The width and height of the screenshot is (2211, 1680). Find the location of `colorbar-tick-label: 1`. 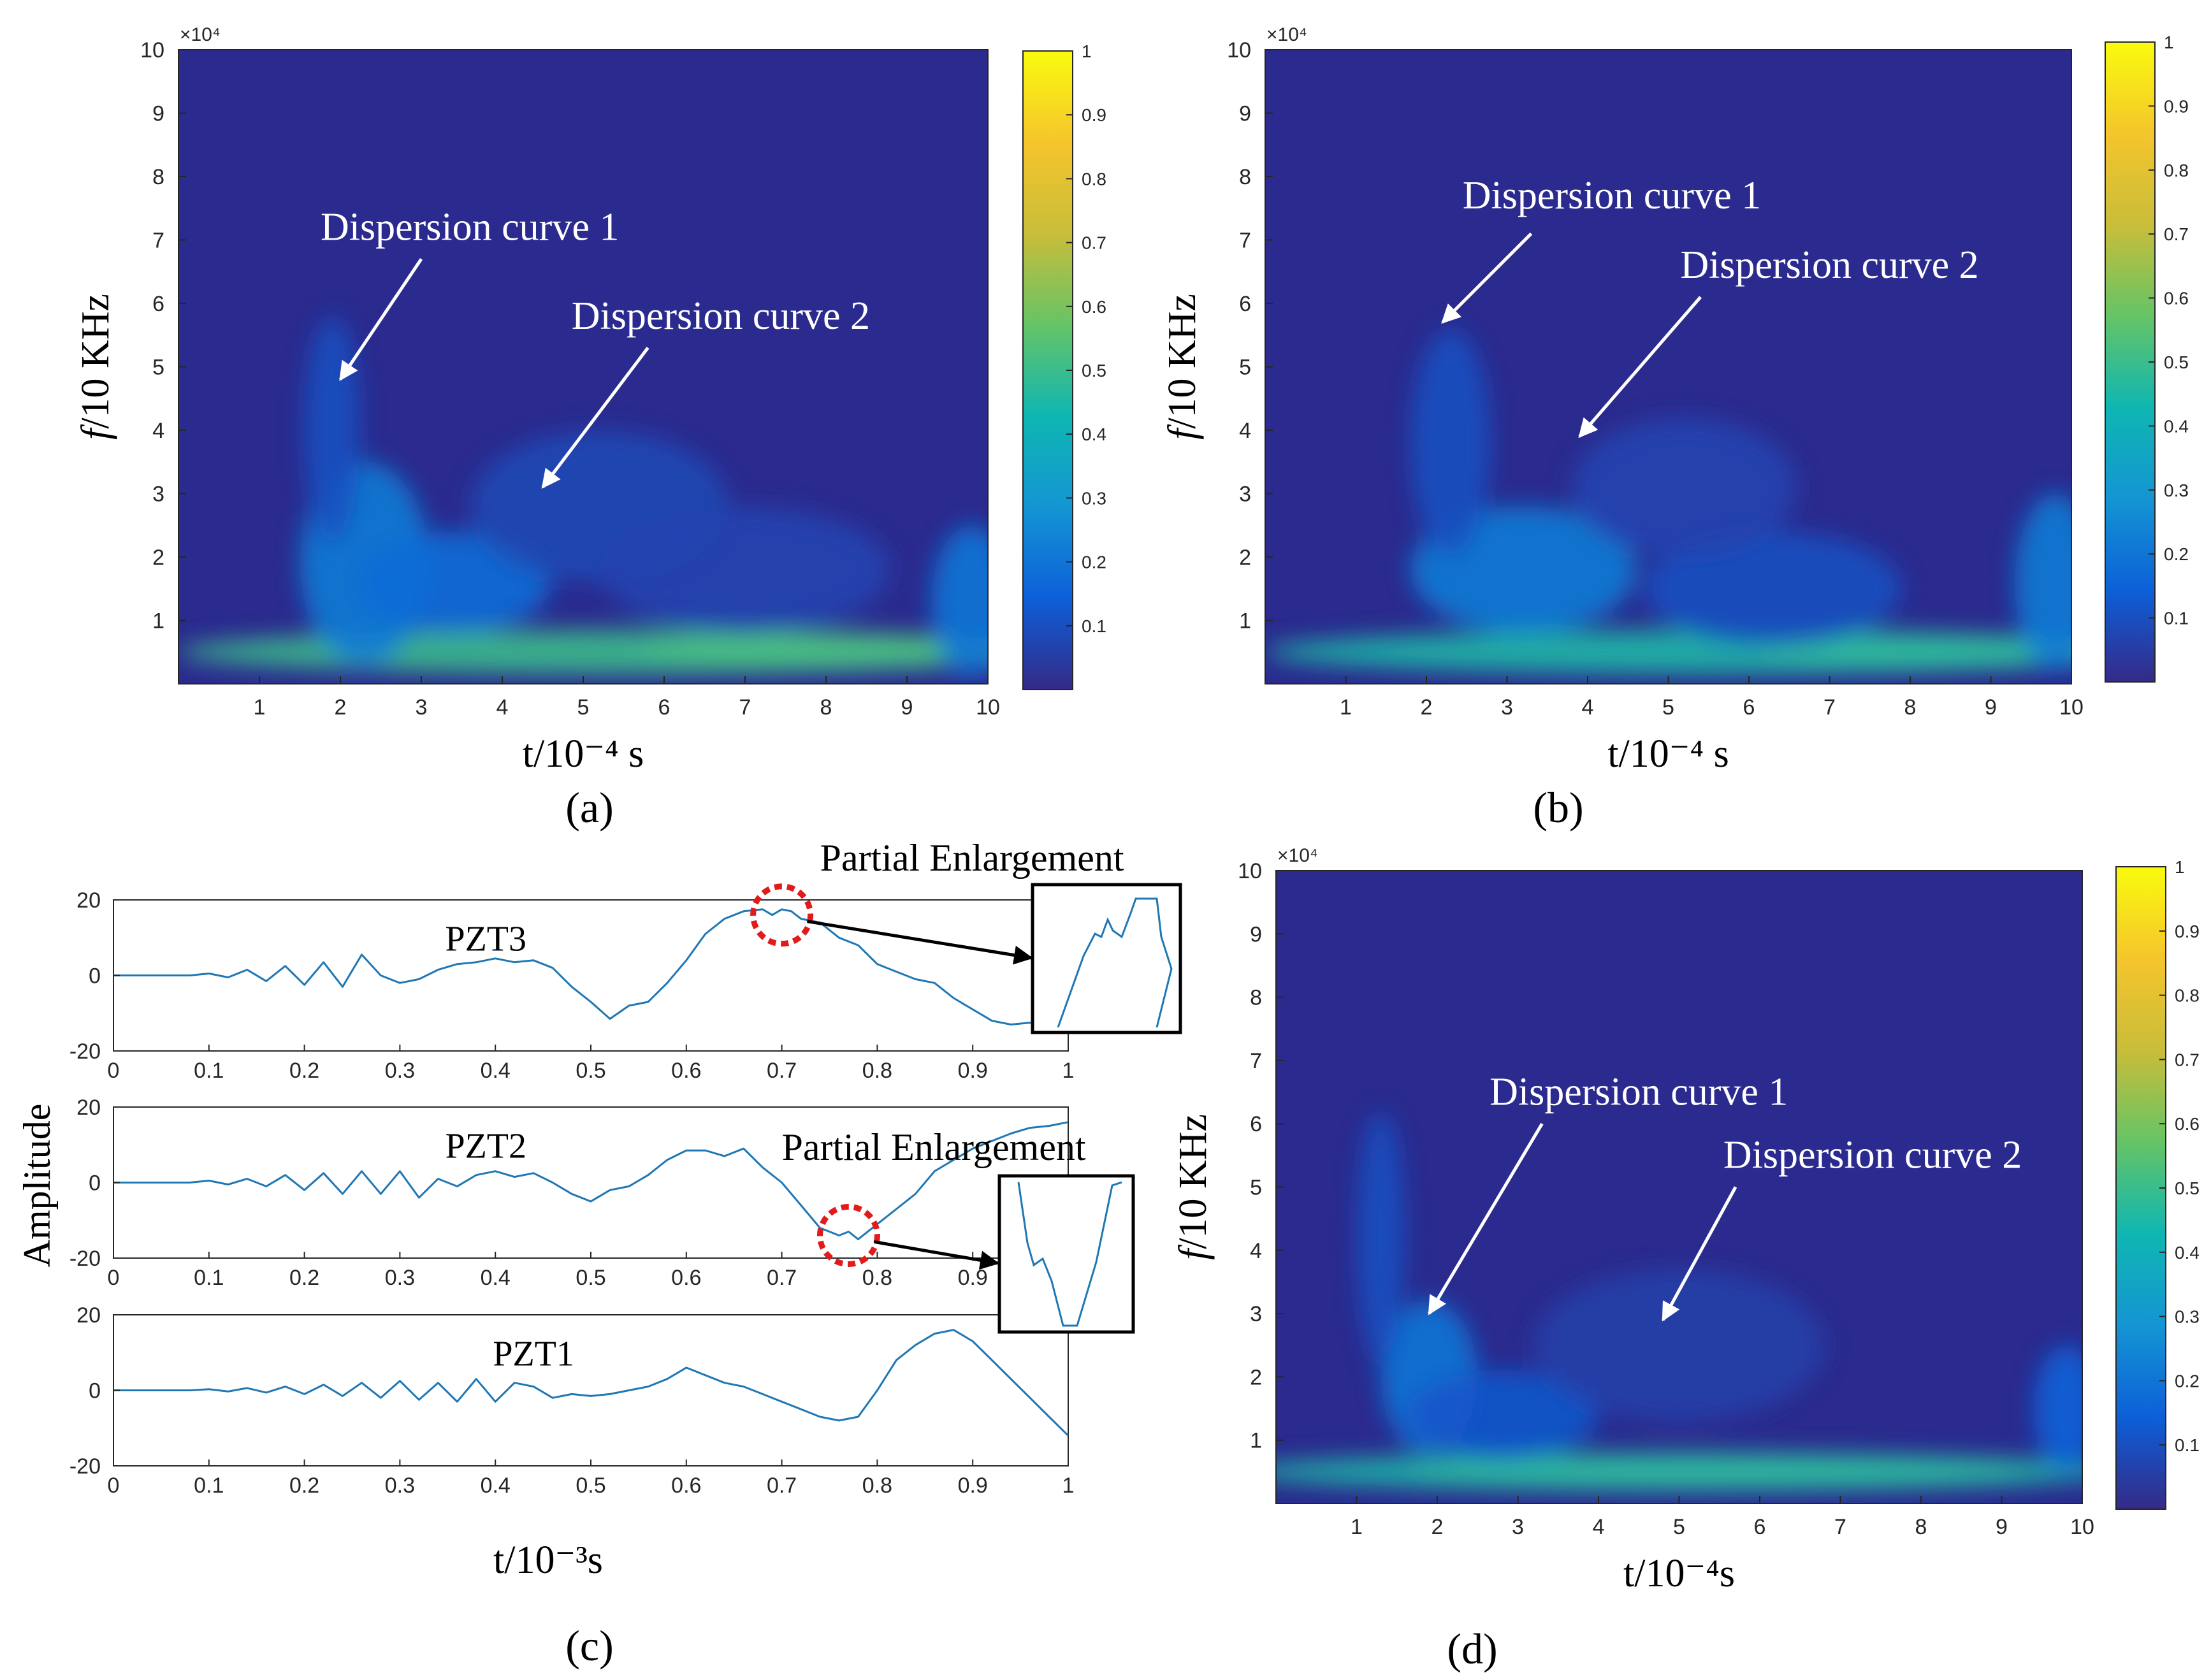

colorbar-tick-label: 1 is located at coordinates (2169, 42).